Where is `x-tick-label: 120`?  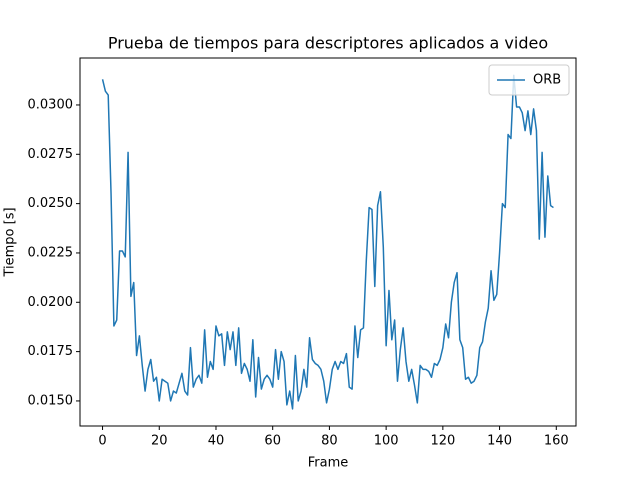
x-tick-label: 120 is located at coordinates (442, 441).